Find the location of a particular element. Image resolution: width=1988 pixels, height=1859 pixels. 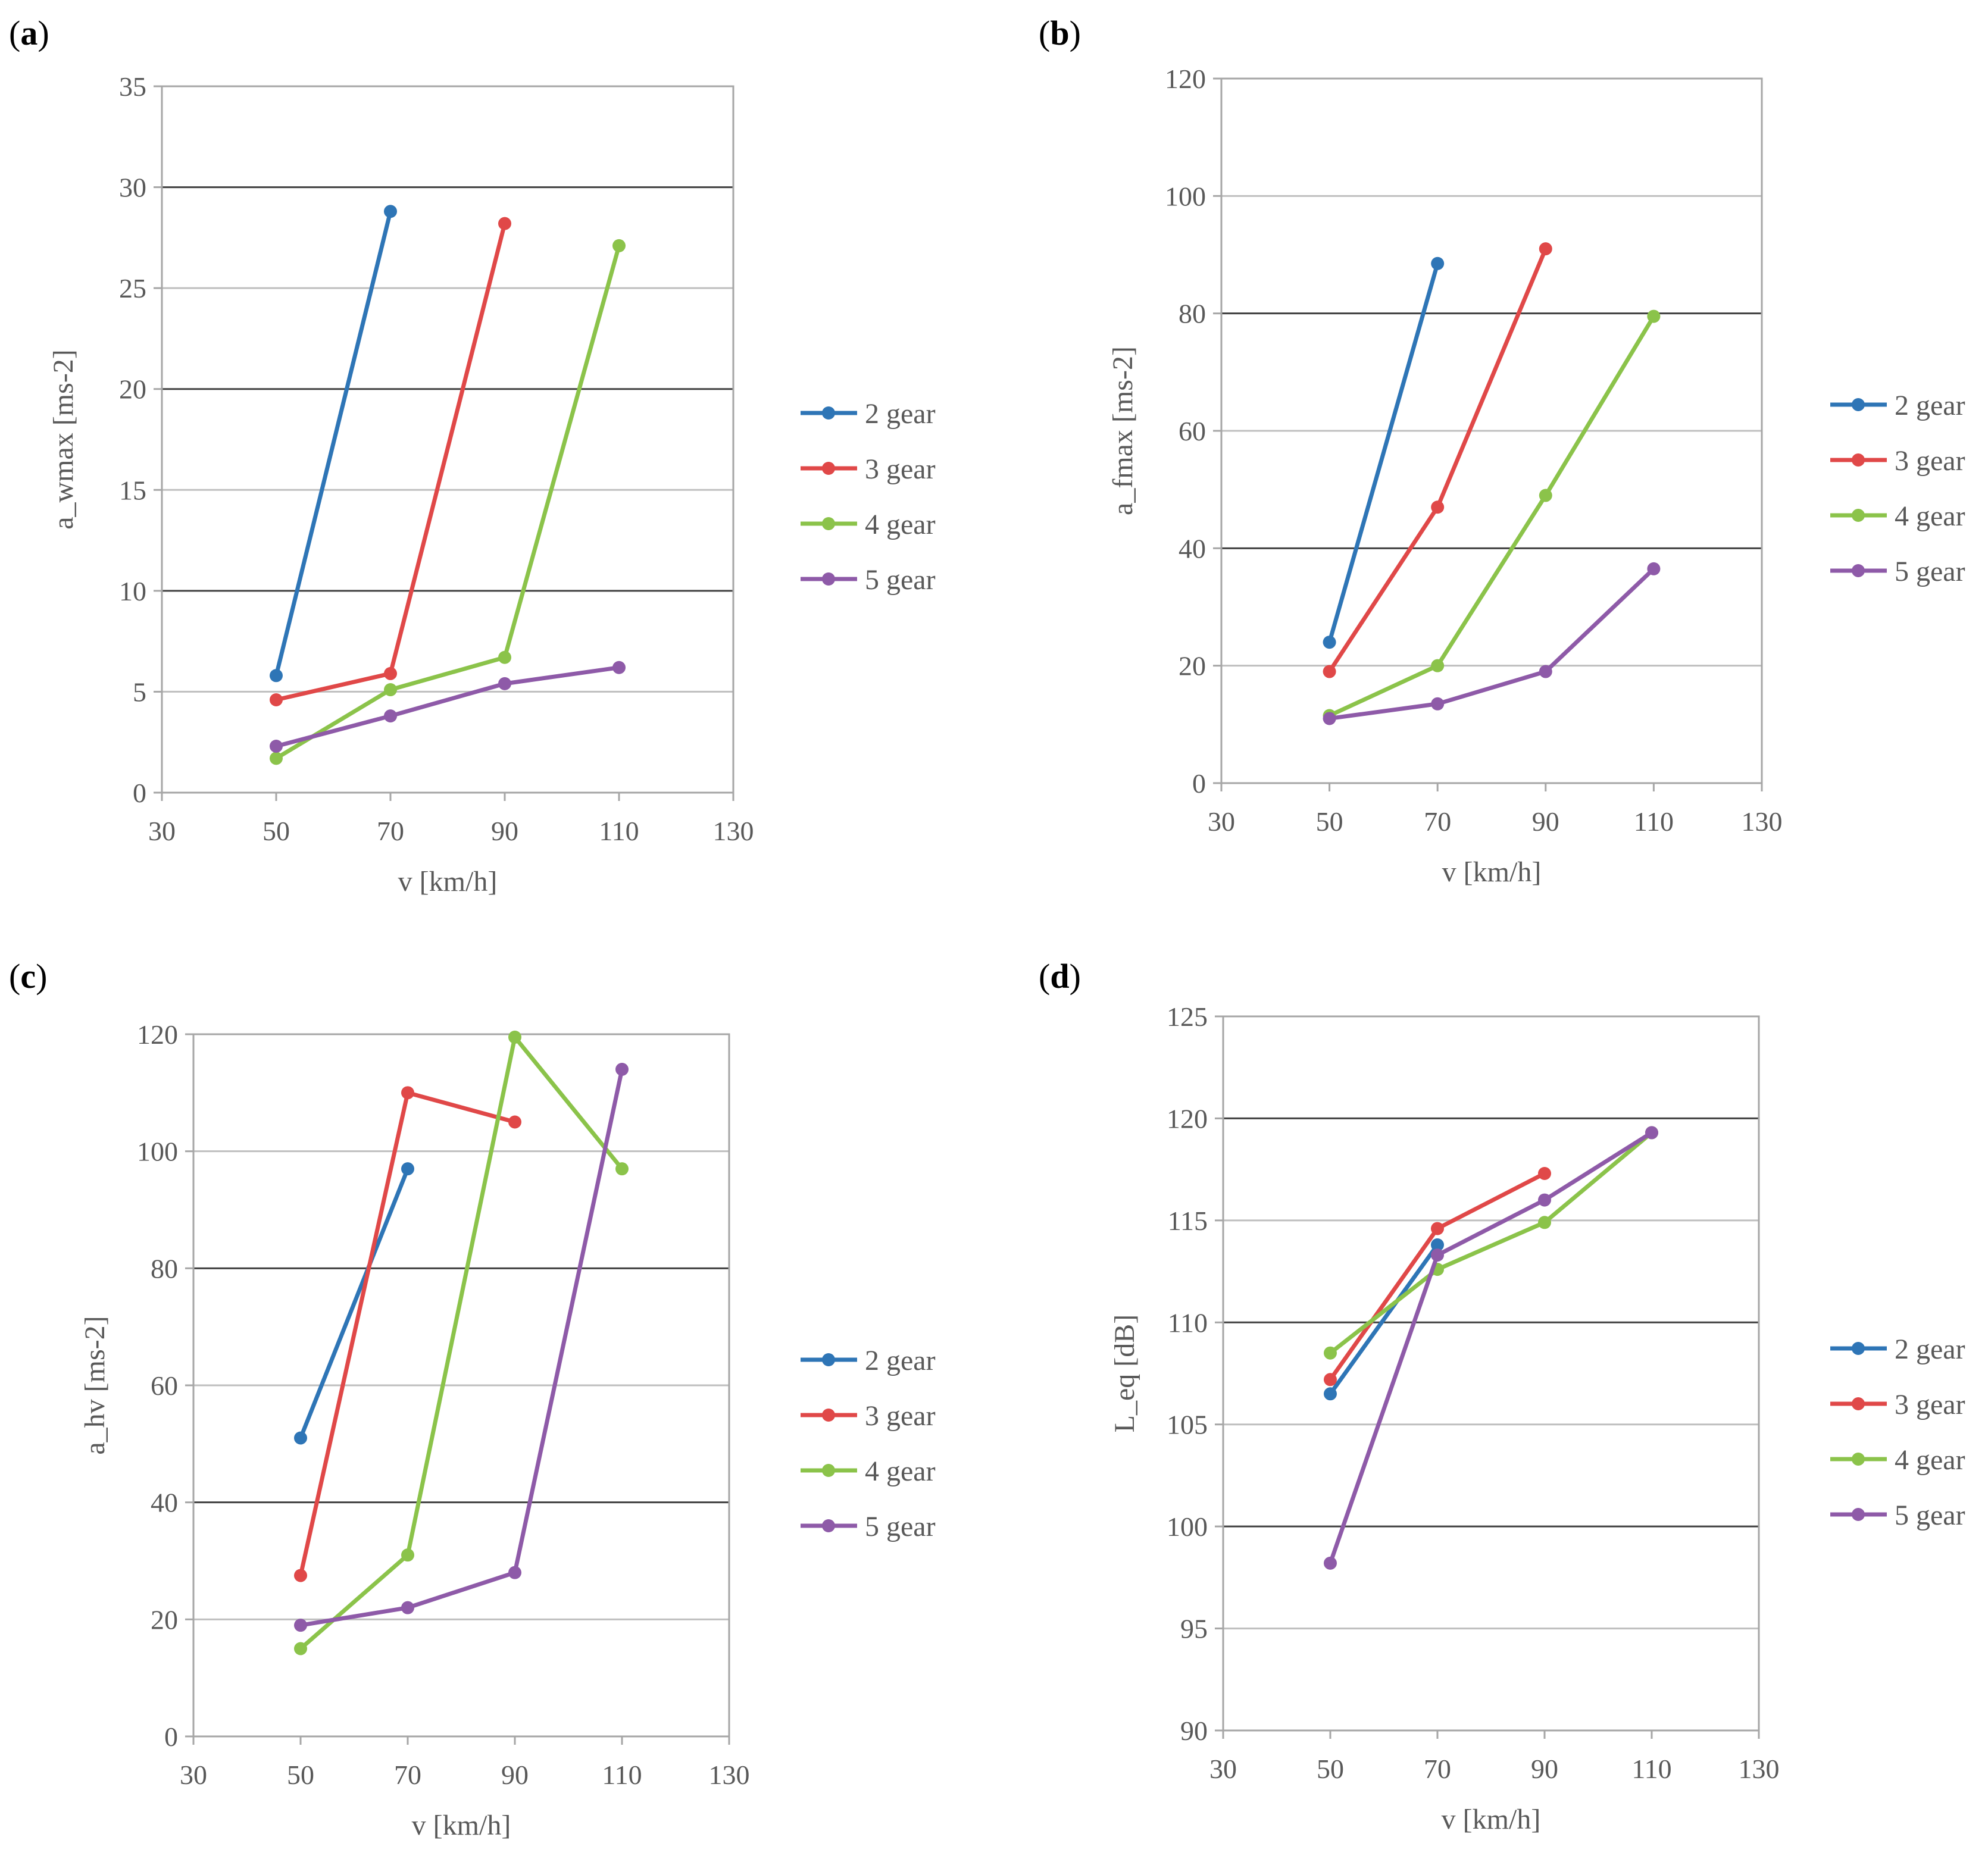

y-tick-label: 10 is located at coordinates (132, 591).